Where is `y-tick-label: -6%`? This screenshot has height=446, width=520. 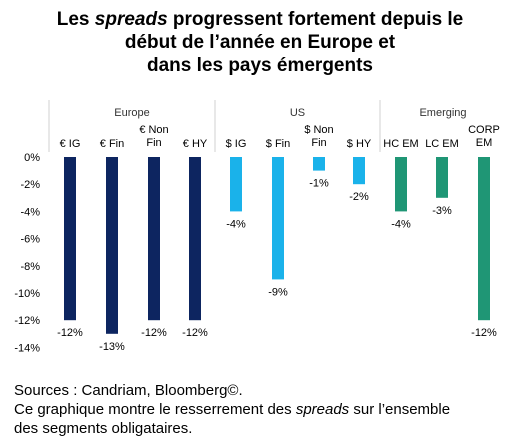
y-tick-label: -6% is located at coordinates (30, 240).